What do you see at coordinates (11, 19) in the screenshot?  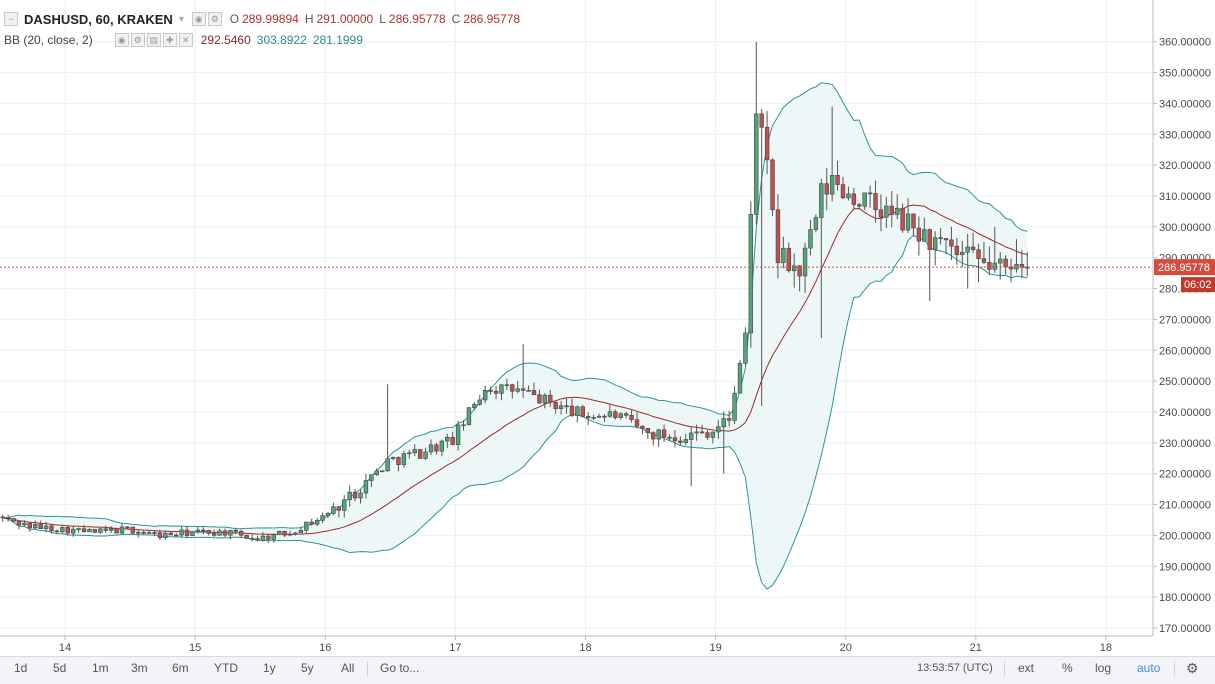 I see `collapse-icon: −` at bounding box center [11, 19].